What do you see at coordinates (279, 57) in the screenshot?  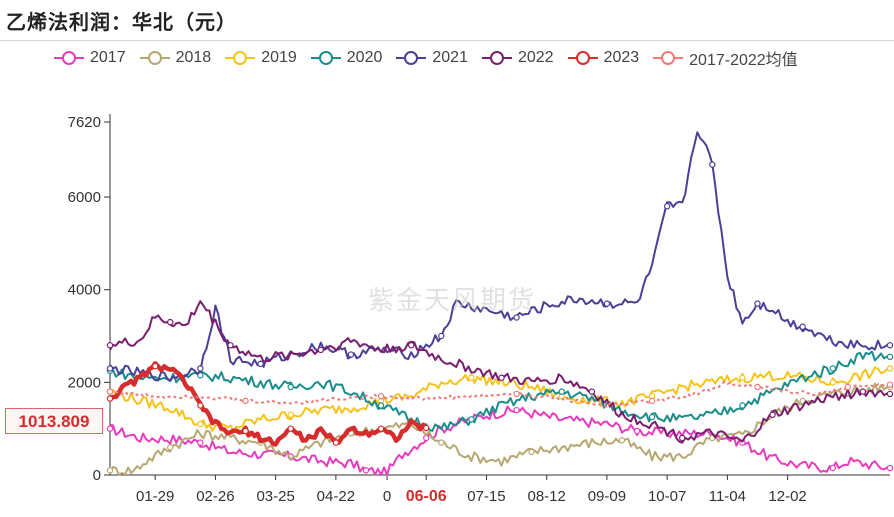 I see `legend-label: 2019` at bounding box center [279, 57].